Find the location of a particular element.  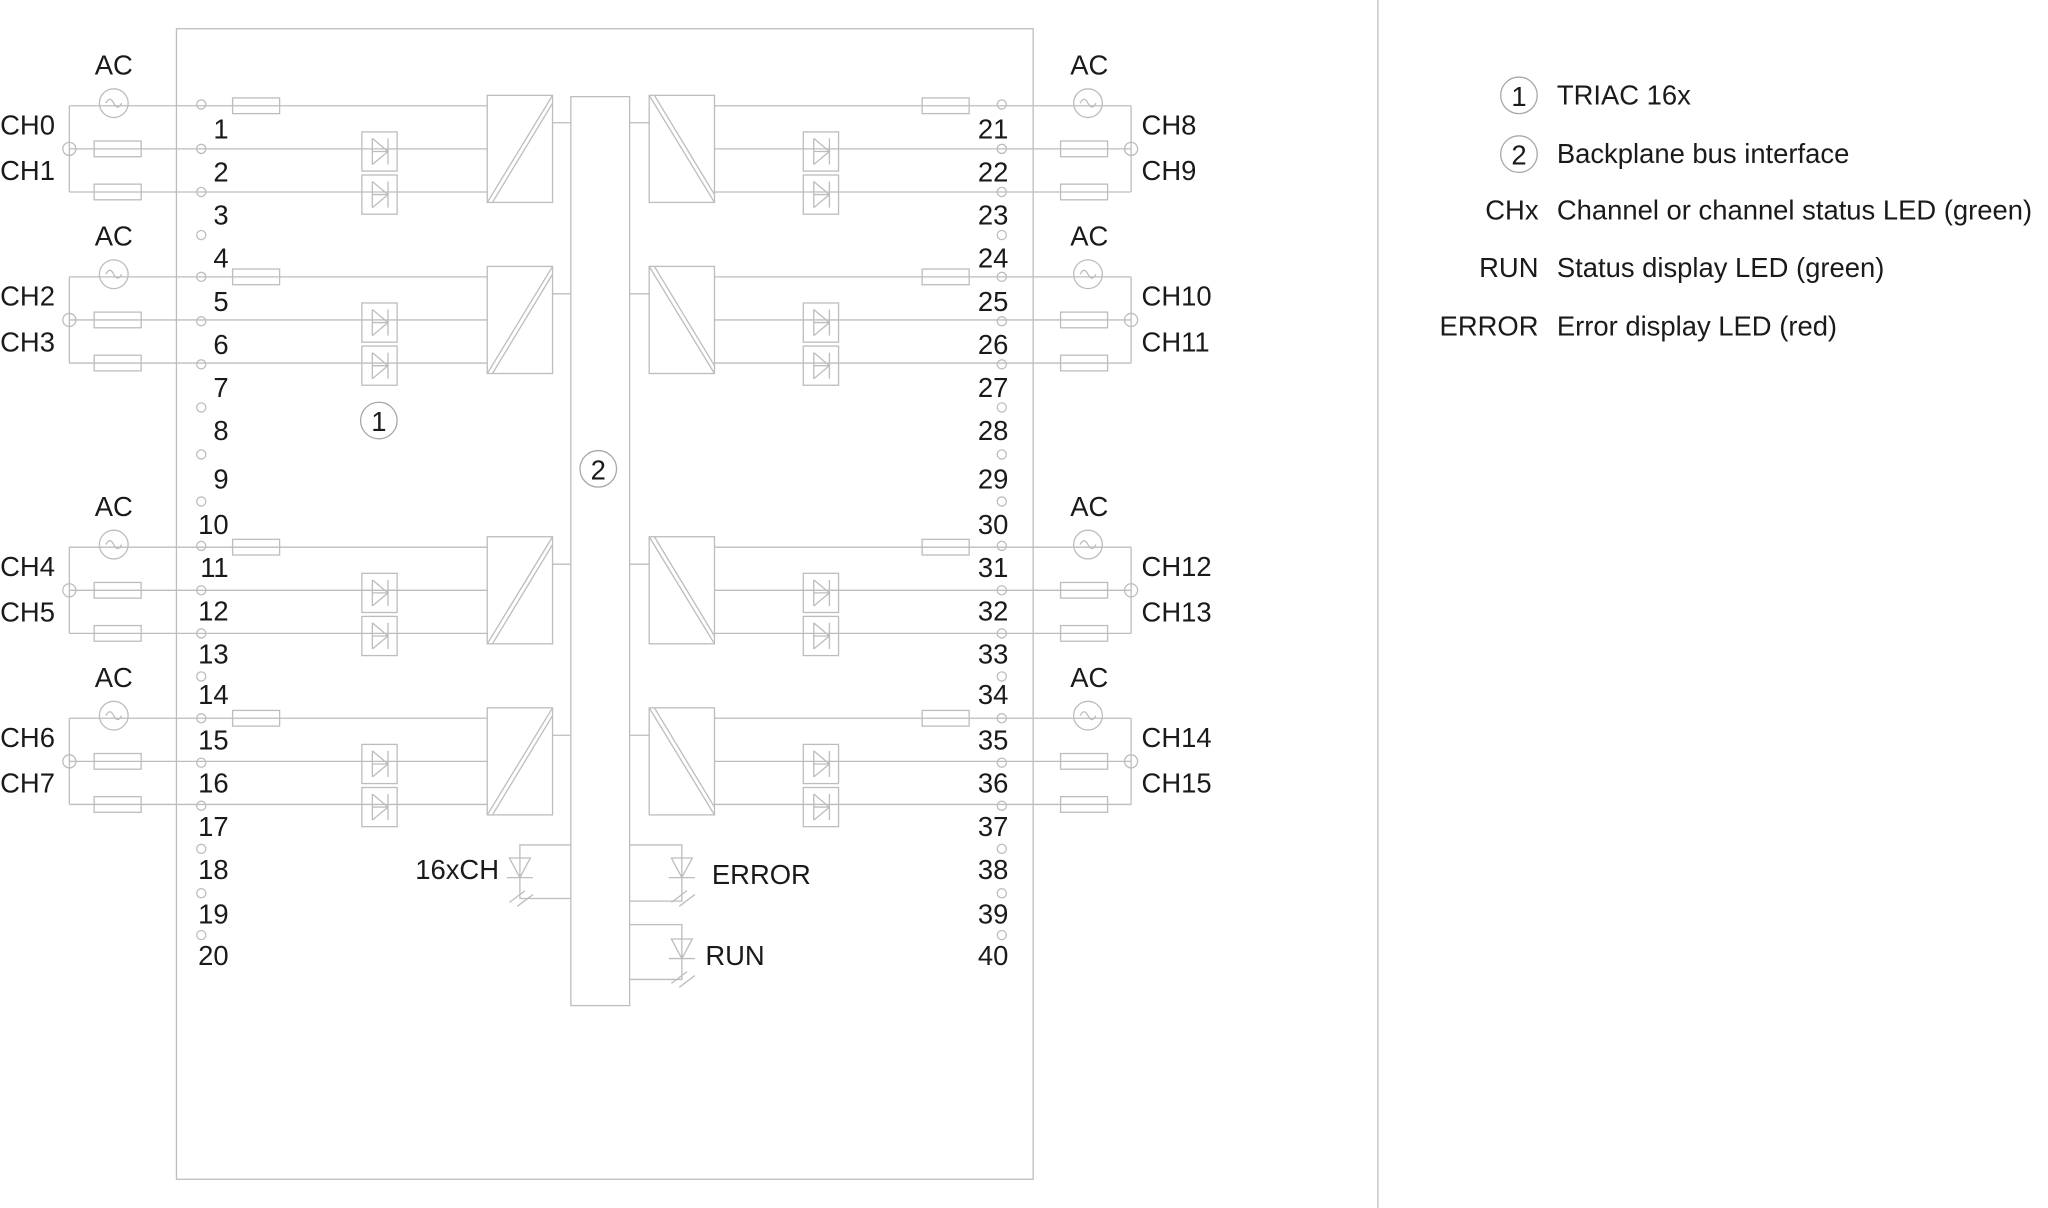

terminal-number-35: 35 is located at coordinates (993, 740).